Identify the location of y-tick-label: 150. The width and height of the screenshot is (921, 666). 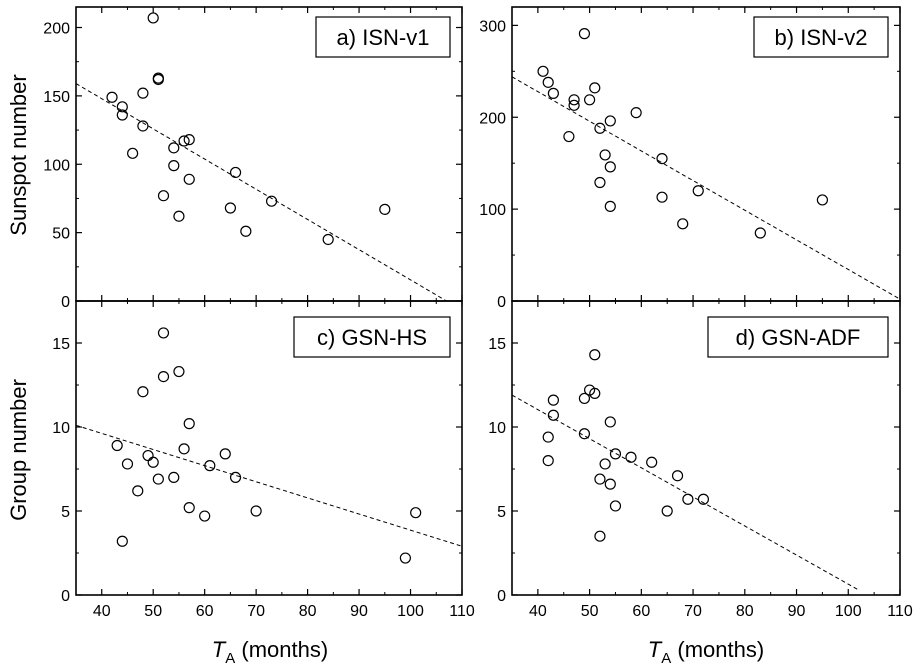
(56, 97).